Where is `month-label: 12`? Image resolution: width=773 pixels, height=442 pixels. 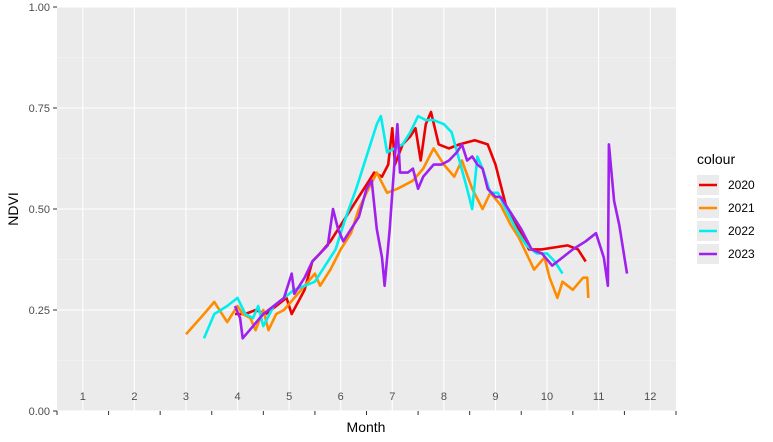 month-label: 12 is located at coordinates (650, 397).